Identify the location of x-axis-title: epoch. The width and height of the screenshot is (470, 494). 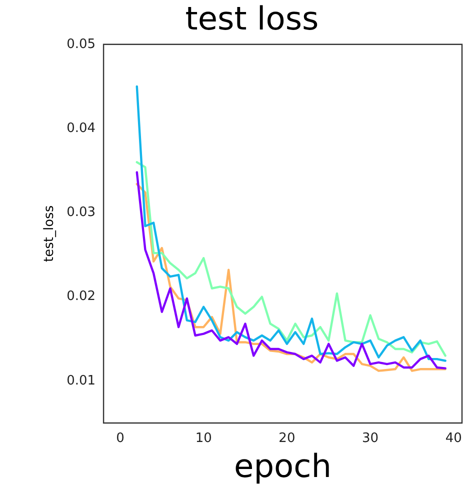
(283, 466).